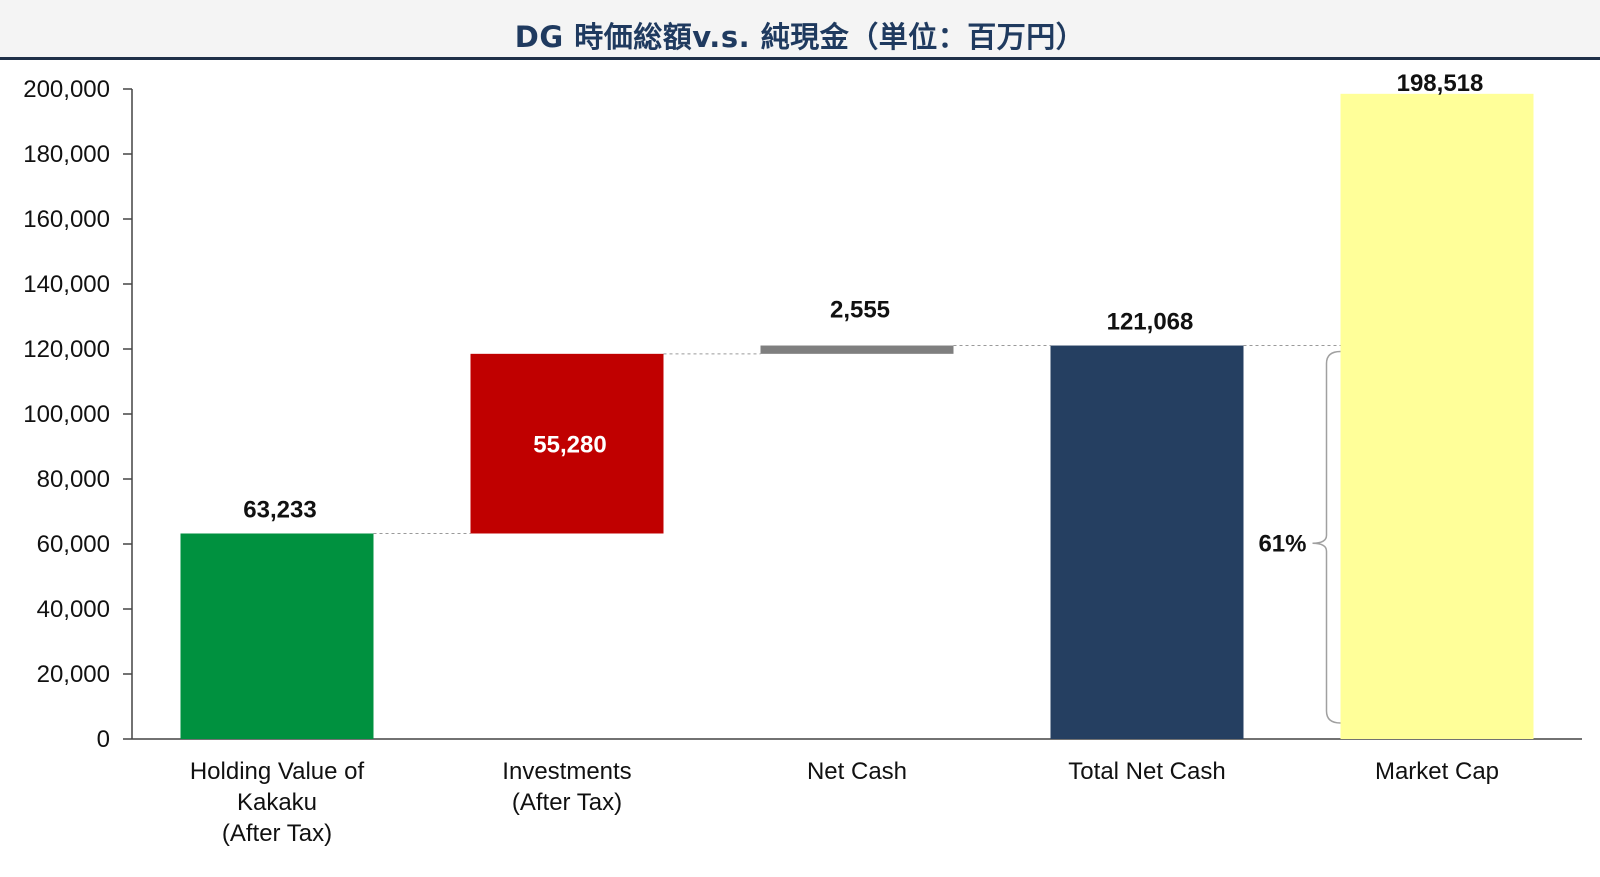  What do you see at coordinates (277, 802) in the screenshot?
I see `x-tick-label: Kakaku` at bounding box center [277, 802].